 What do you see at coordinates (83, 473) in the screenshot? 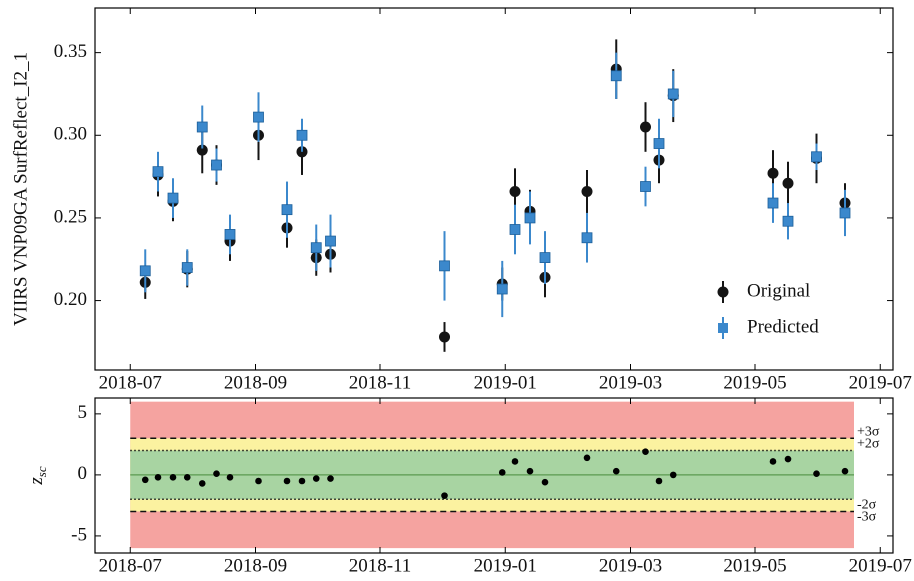
I see `y-tick-label: 0` at bounding box center [83, 473].